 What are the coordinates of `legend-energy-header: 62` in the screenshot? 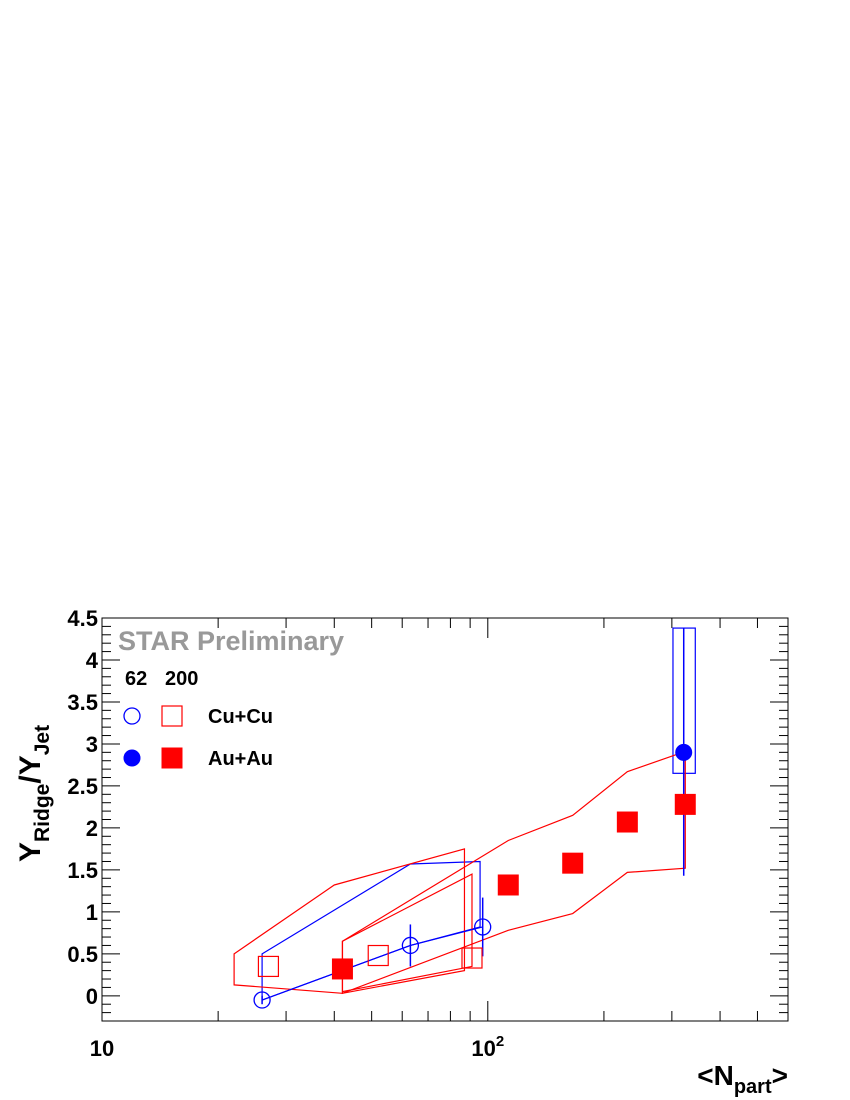 It's located at (136, 679).